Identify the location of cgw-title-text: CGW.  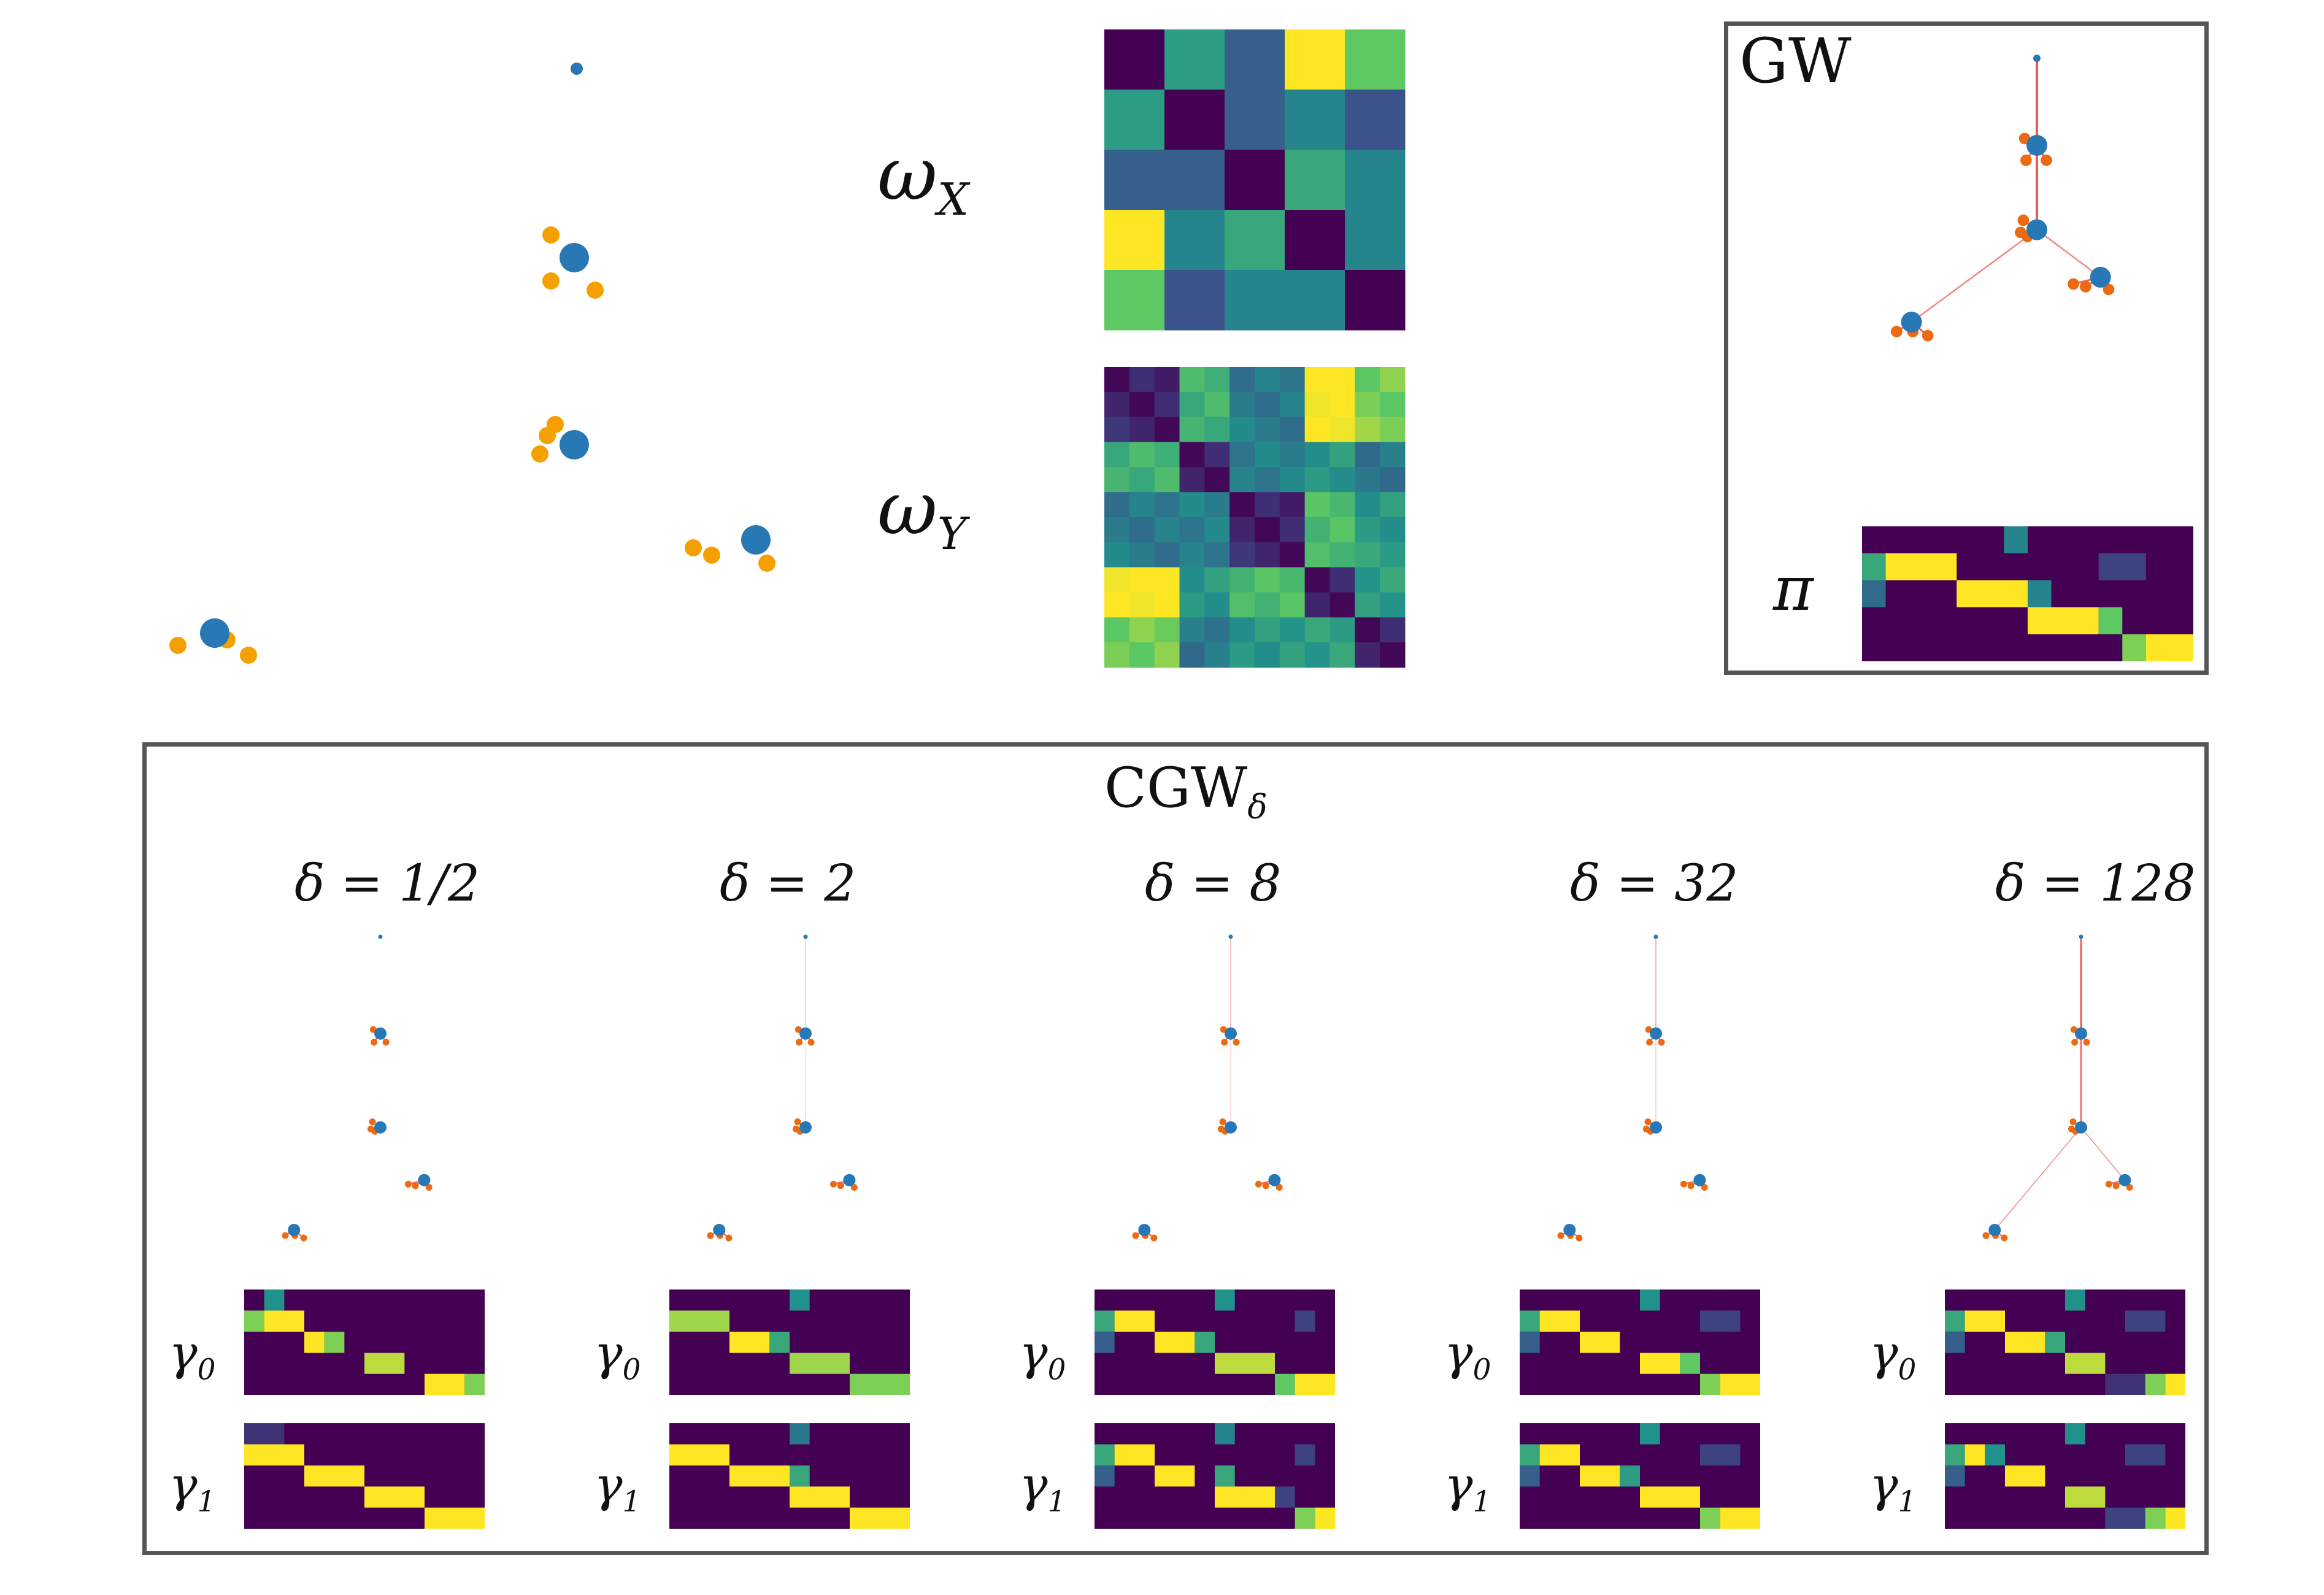
(1176, 788).